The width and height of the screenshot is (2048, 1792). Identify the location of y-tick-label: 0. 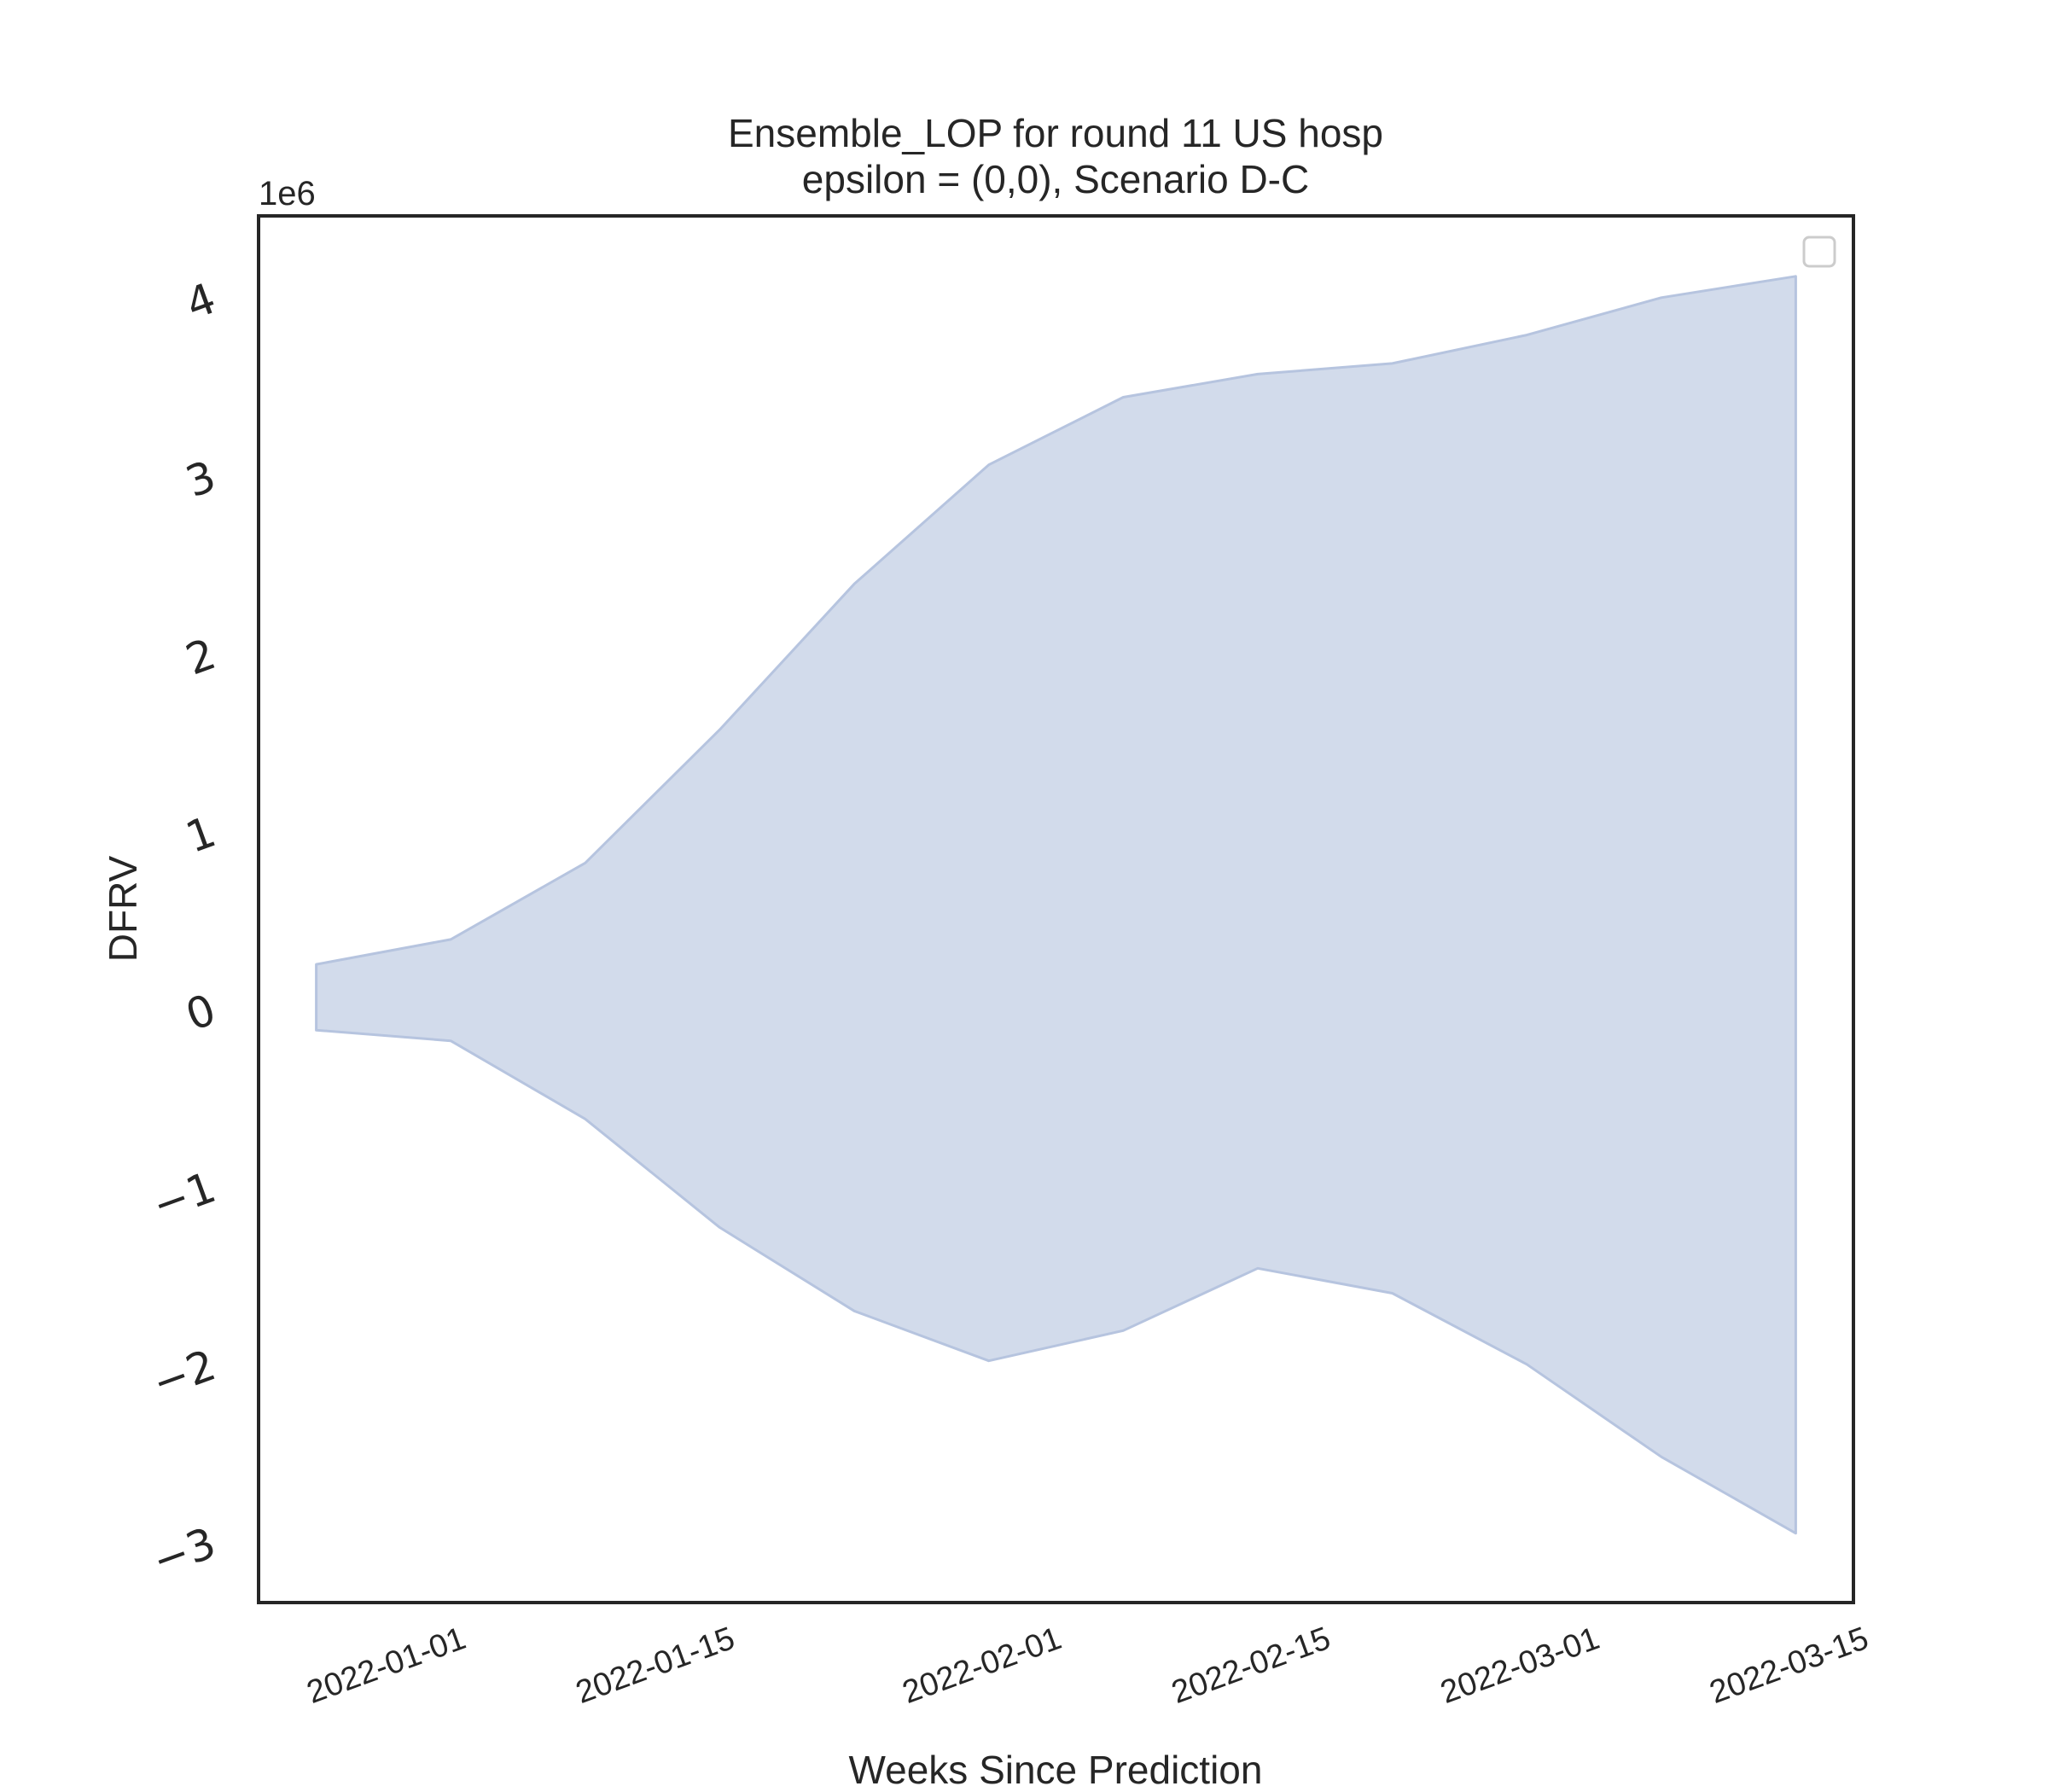
(200, 1013).